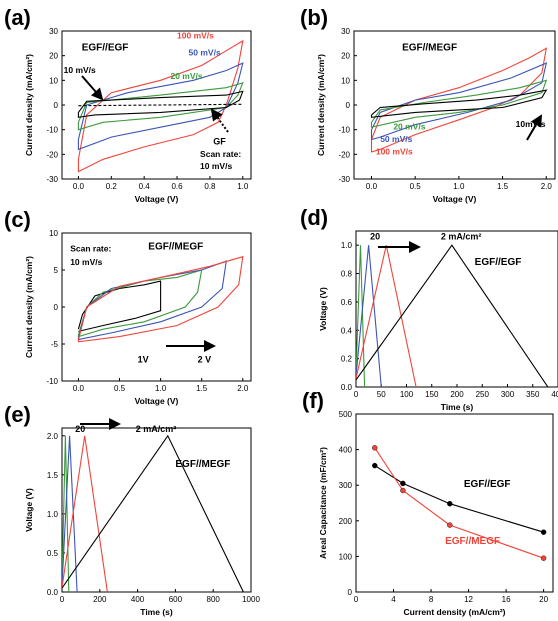  What do you see at coordinates (543, 599) in the screenshot?
I see `x-tick-label: 20` at bounding box center [543, 599].